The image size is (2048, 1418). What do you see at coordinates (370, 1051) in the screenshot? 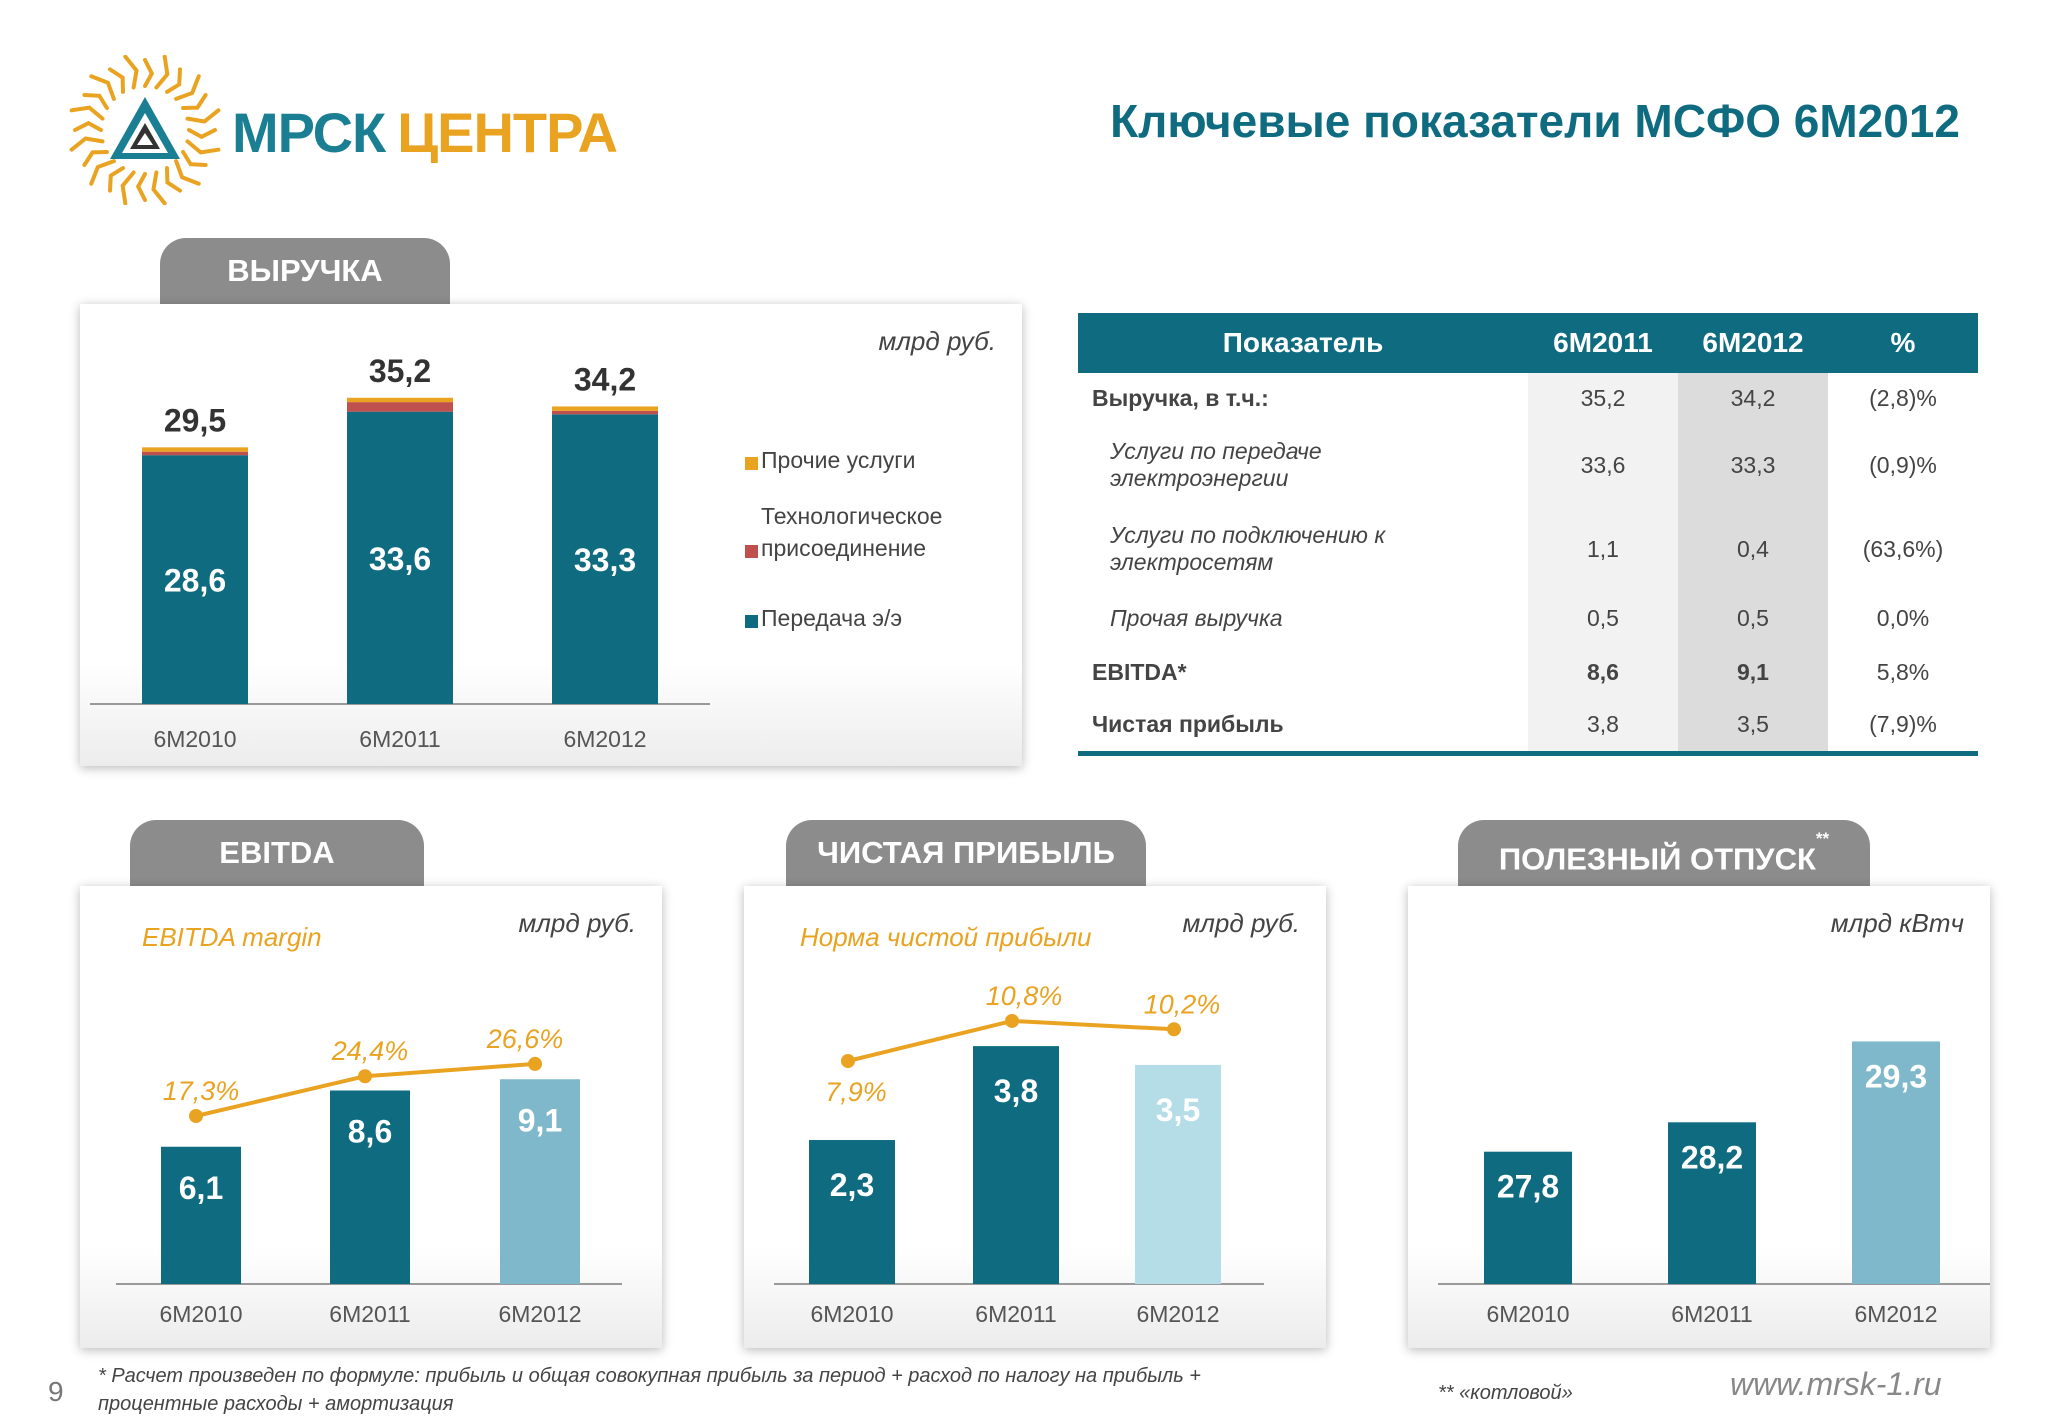
I see `ebitda-margin-label: 24,4%` at bounding box center [370, 1051].